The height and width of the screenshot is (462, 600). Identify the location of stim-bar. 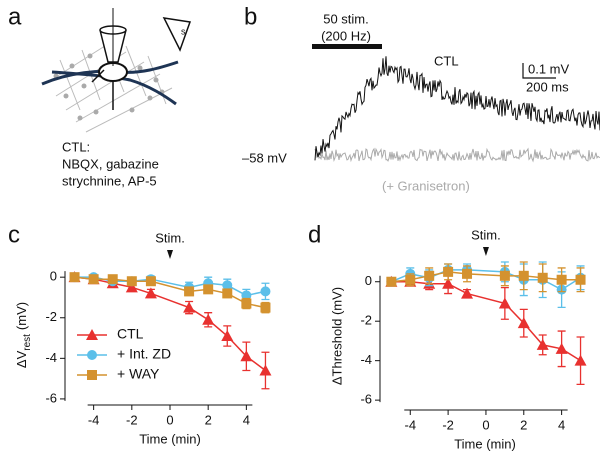
(347, 46).